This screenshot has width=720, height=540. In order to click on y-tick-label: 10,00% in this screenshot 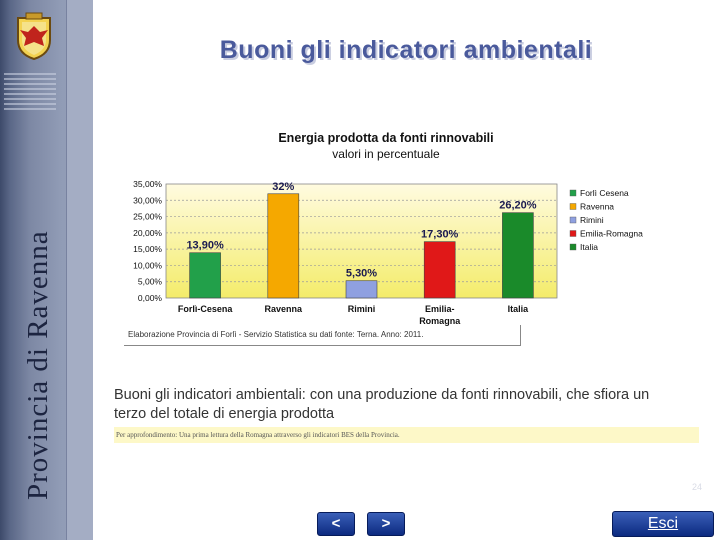, I will do `click(147, 265)`.